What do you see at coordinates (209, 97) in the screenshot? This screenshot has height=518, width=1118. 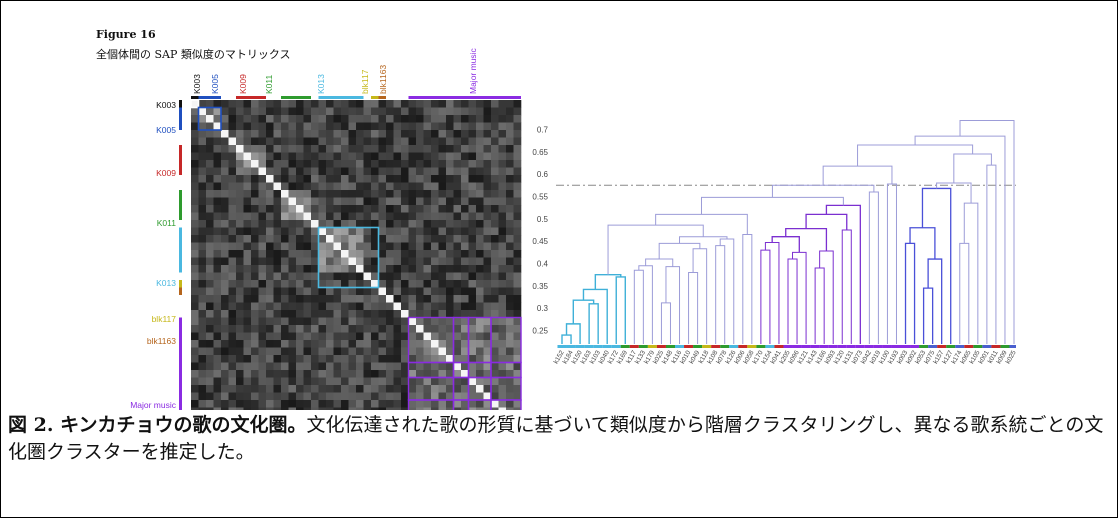 I see `top-group-bar` at bounding box center [209, 97].